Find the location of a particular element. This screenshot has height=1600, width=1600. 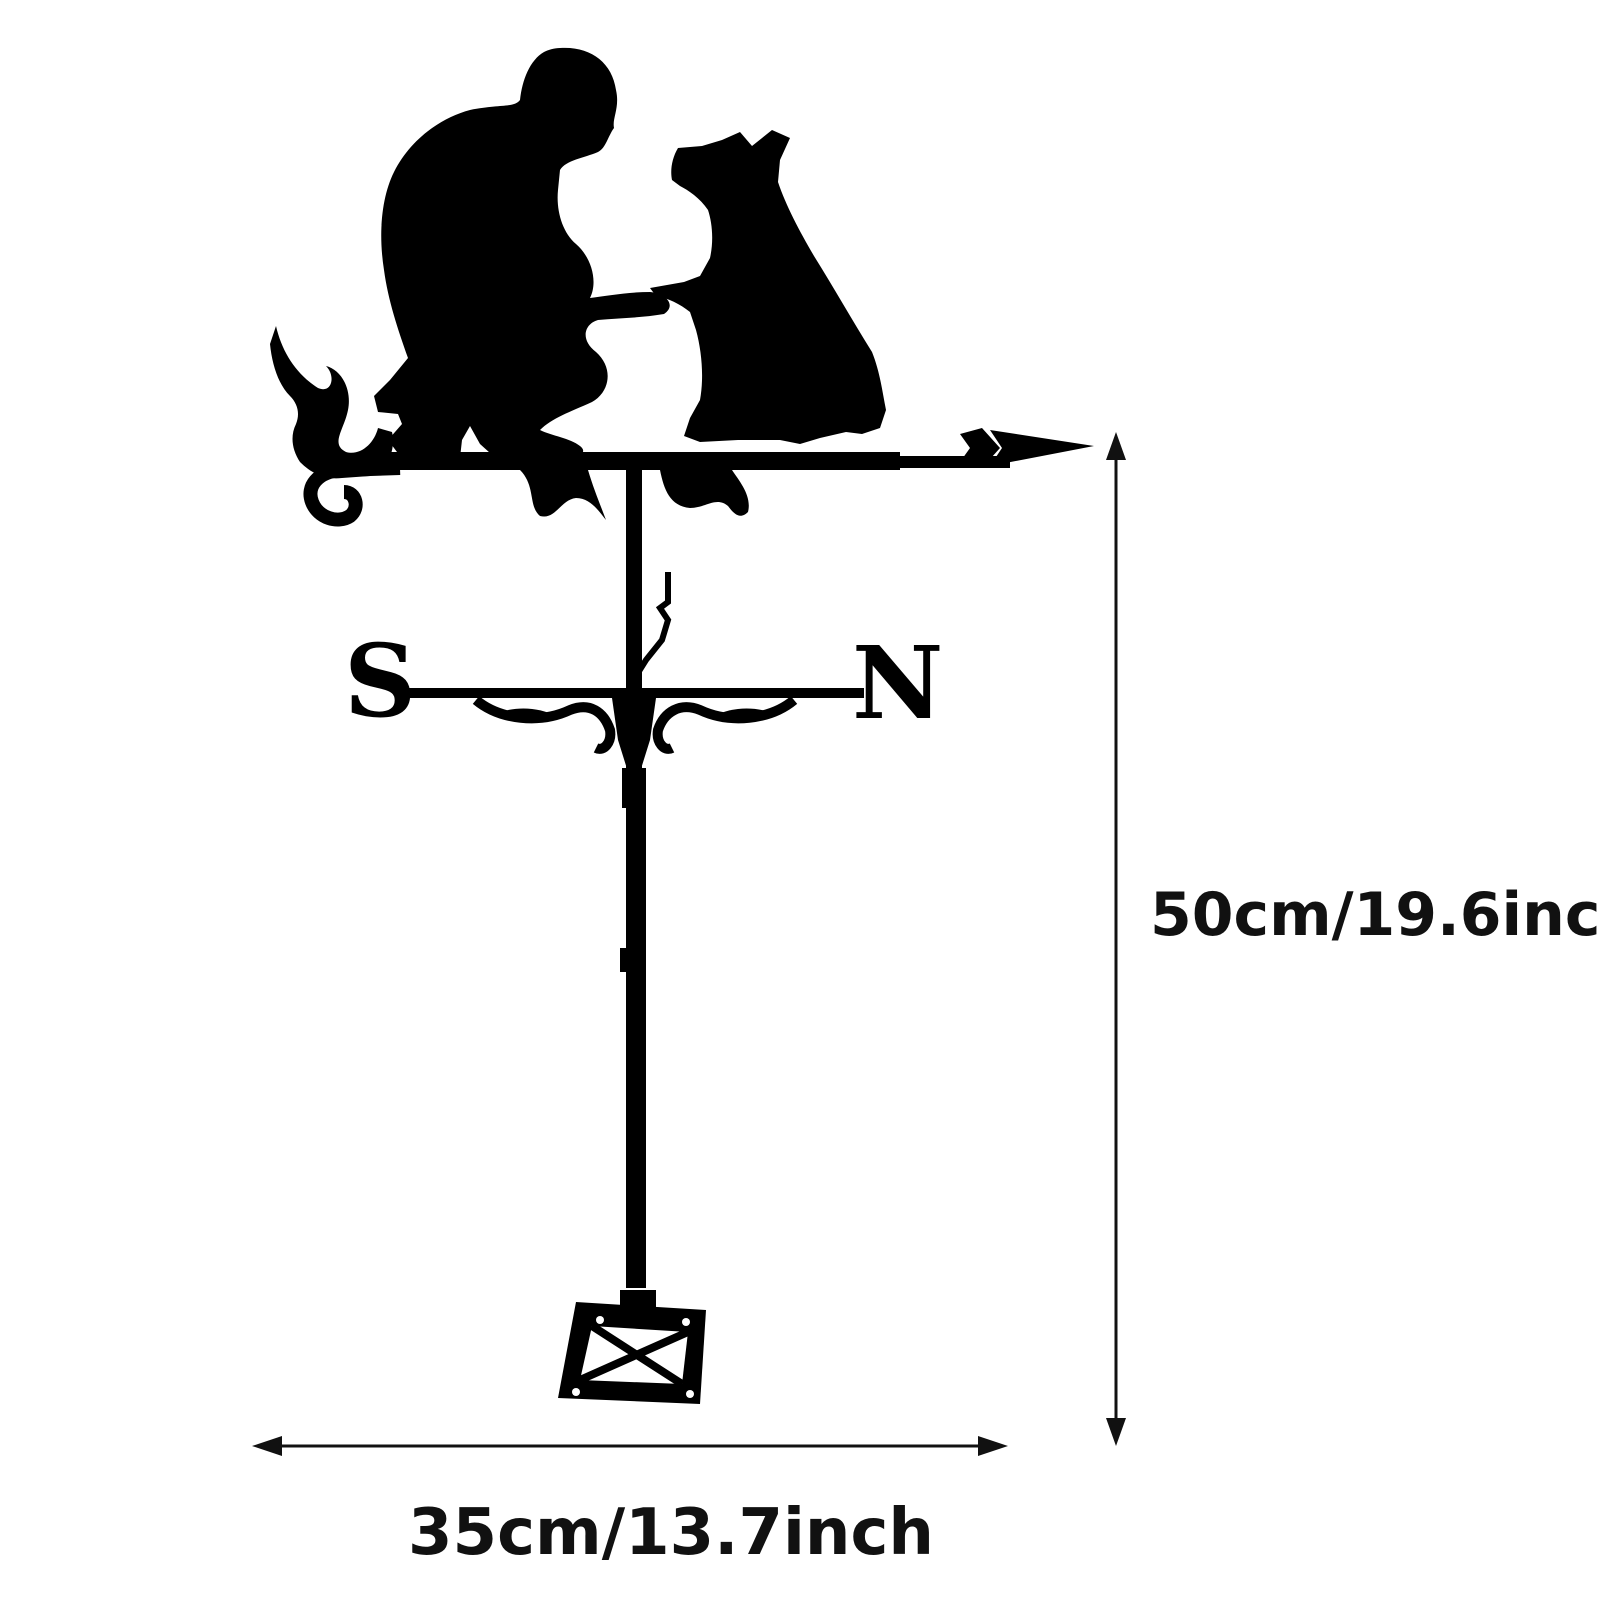

vane-tail-decoration is located at coordinates (332, 402).